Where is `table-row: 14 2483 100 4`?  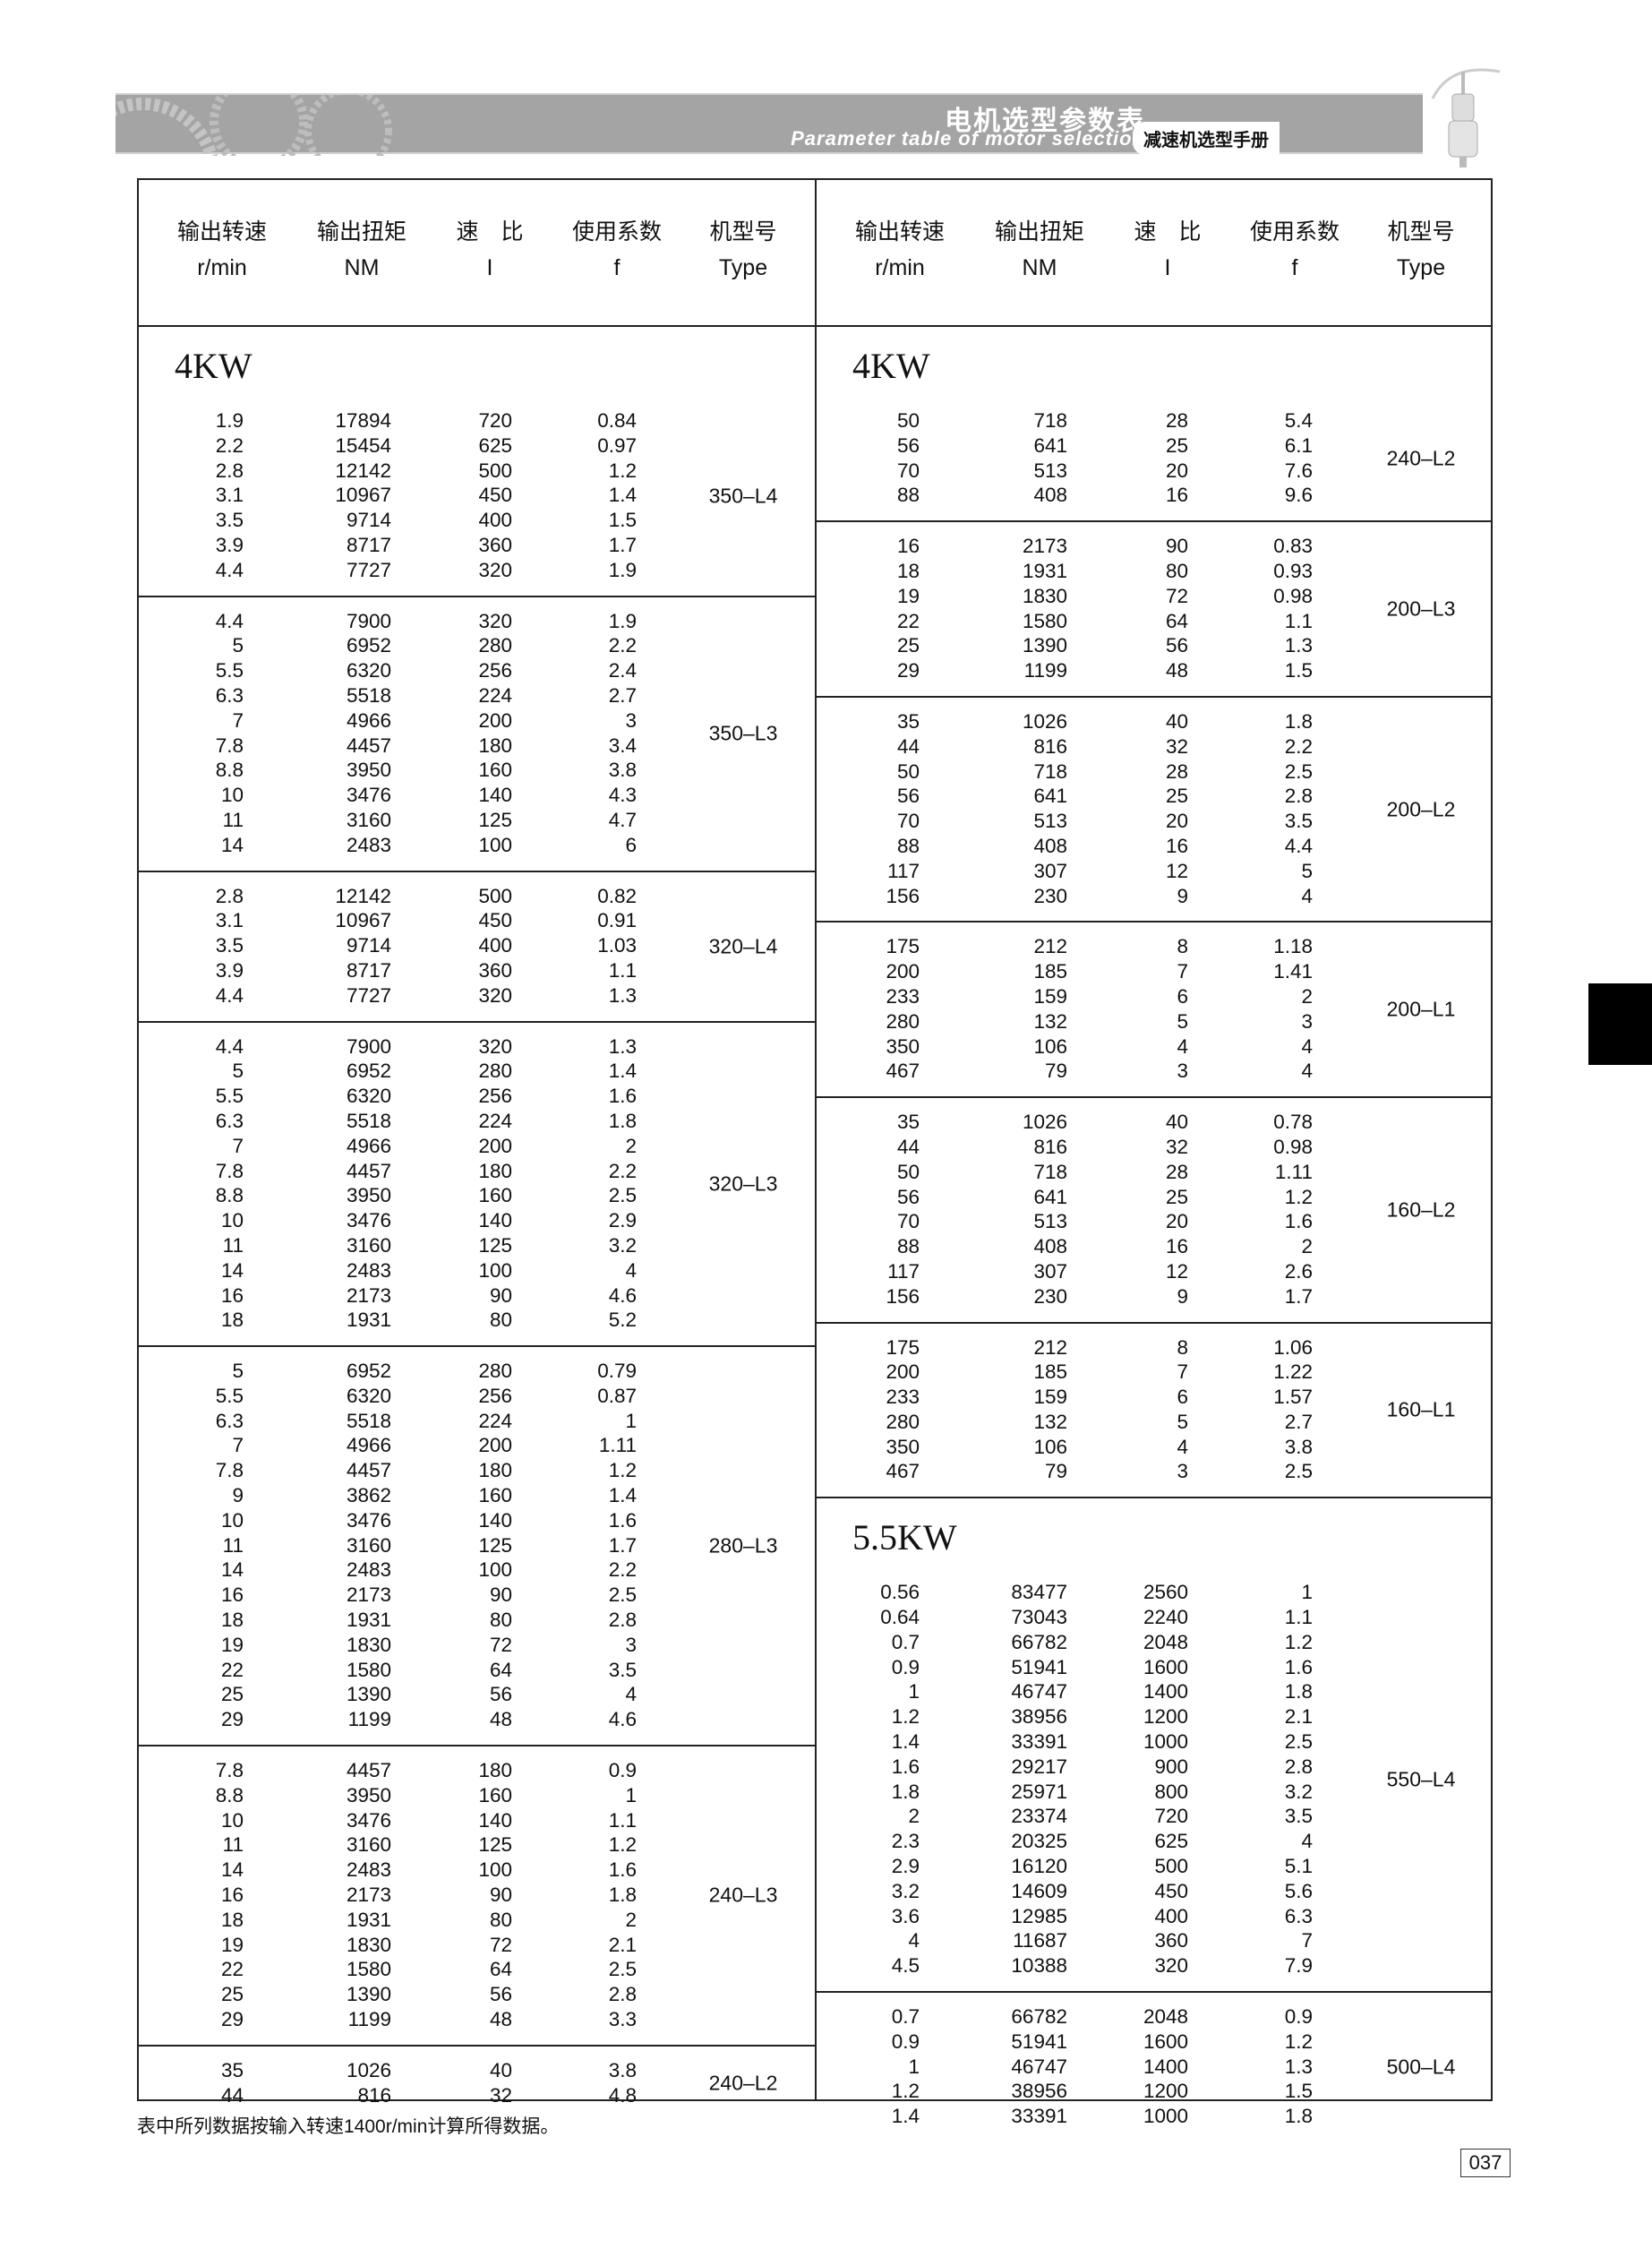
table-row: 14 2483 100 4 is located at coordinates (477, 1270).